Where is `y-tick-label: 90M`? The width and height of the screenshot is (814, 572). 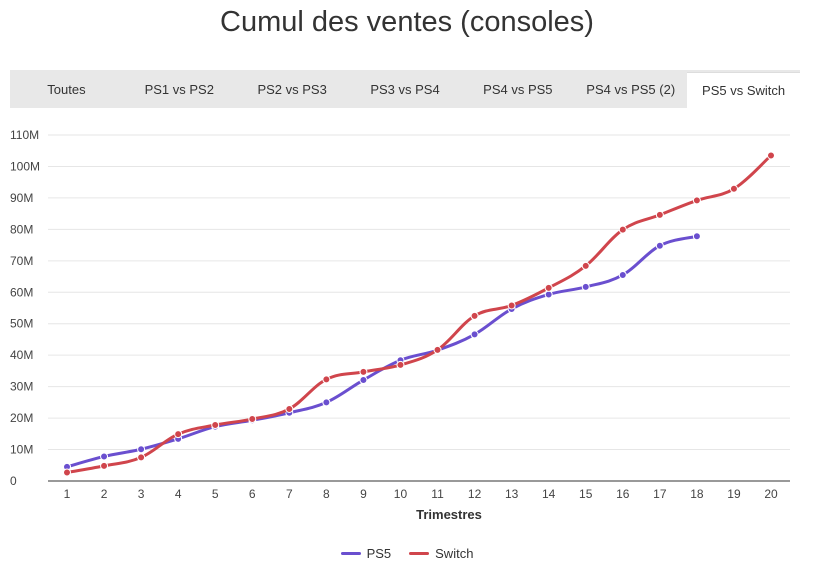 y-tick-label: 90M is located at coordinates (21, 198).